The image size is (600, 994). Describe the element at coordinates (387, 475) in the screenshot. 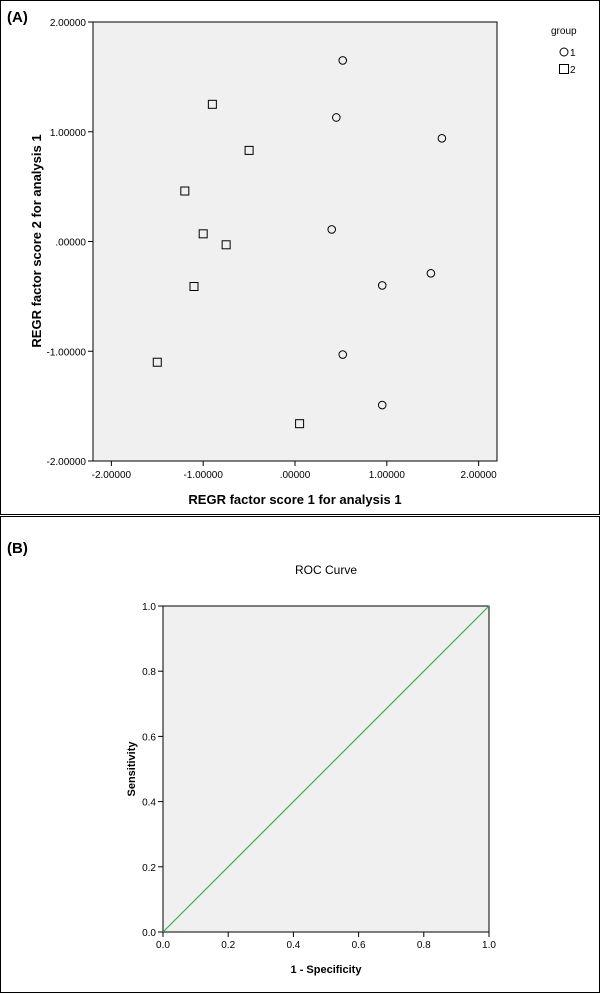

I see `x-tick-label: 1.00000` at that location.